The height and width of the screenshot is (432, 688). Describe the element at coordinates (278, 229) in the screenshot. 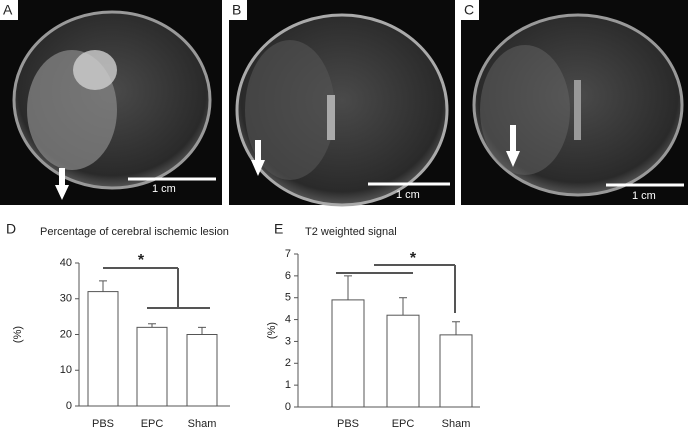

I see `panel-label: E` at that location.